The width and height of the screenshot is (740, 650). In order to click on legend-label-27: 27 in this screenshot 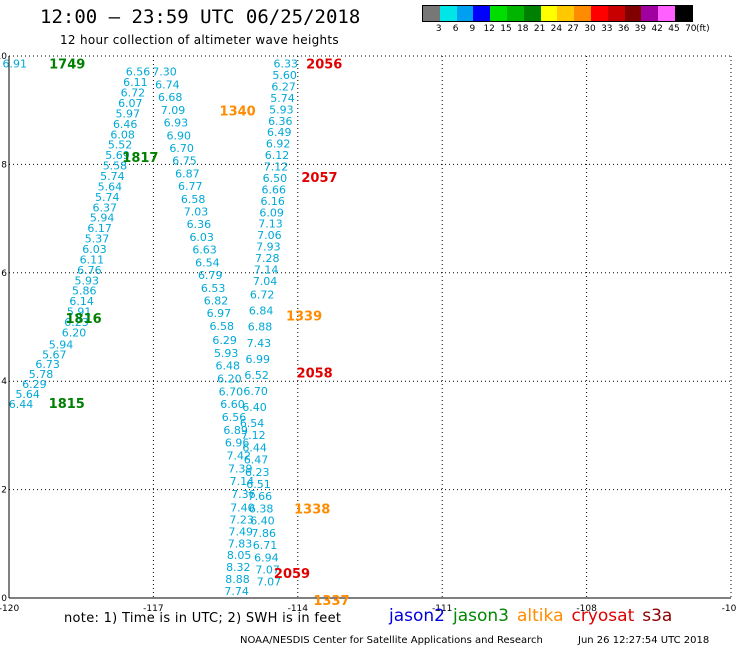, I will do `click(573, 29)`.